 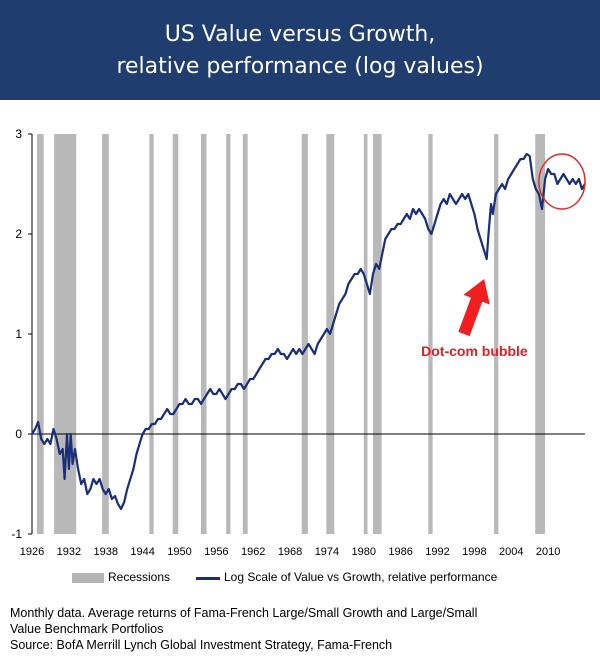 I want to click on chart-title: US Value versus Growth,, so click(x=300, y=34).